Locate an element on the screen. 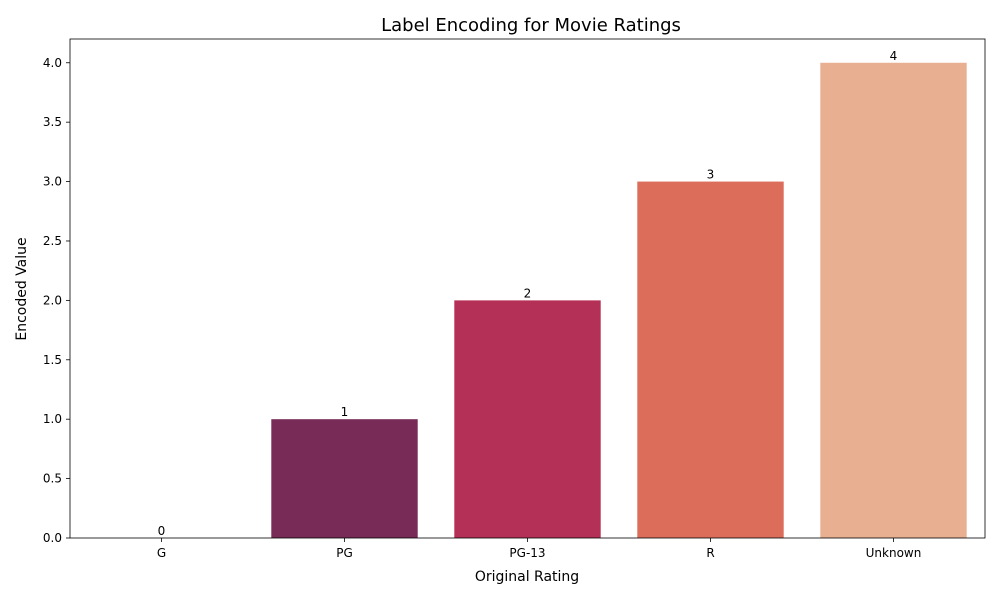 This screenshot has height=604, width=1000. y-tick-label: 2.0 is located at coordinates (52, 300).